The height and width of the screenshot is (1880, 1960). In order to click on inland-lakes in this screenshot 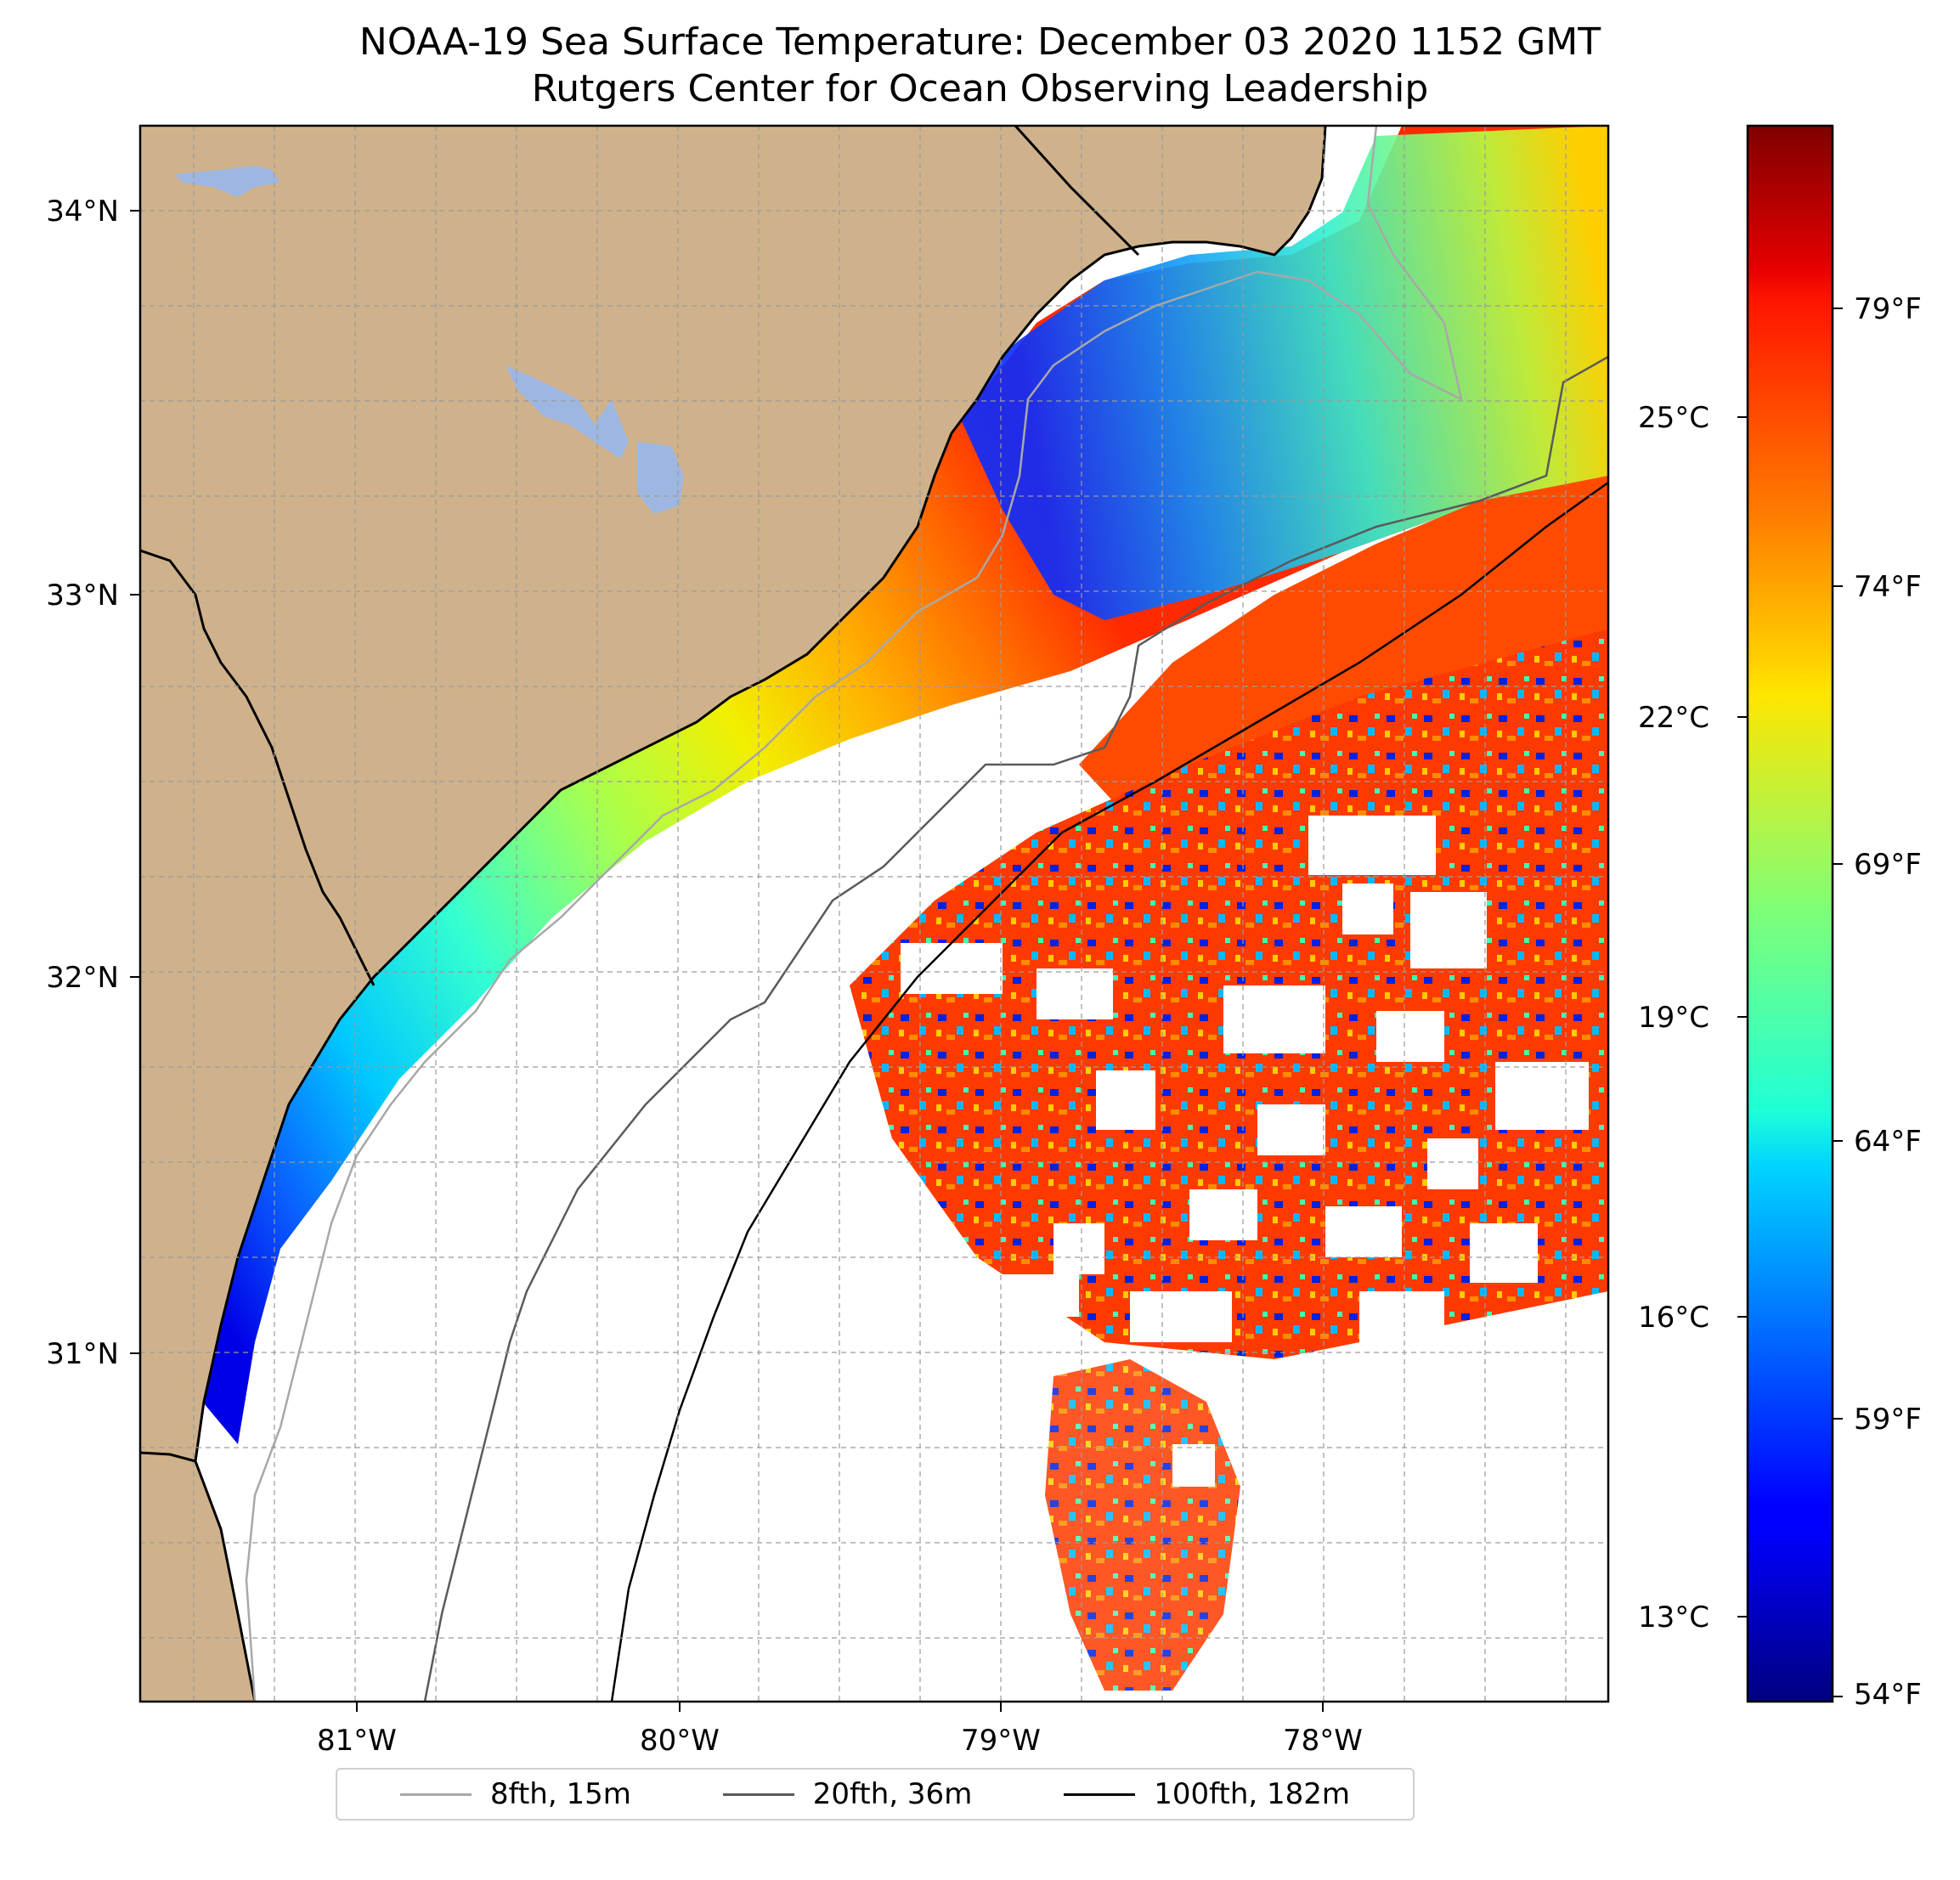, I will do `click(429, 340)`.